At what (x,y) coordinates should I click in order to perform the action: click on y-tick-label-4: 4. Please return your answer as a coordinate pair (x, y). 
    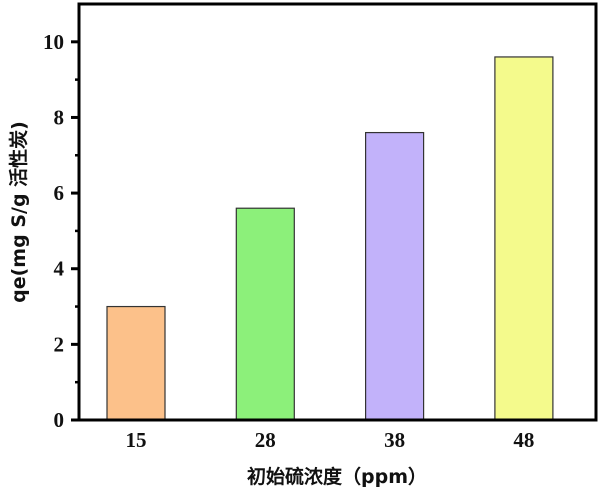
    Looking at the image, I should click on (59, 269).